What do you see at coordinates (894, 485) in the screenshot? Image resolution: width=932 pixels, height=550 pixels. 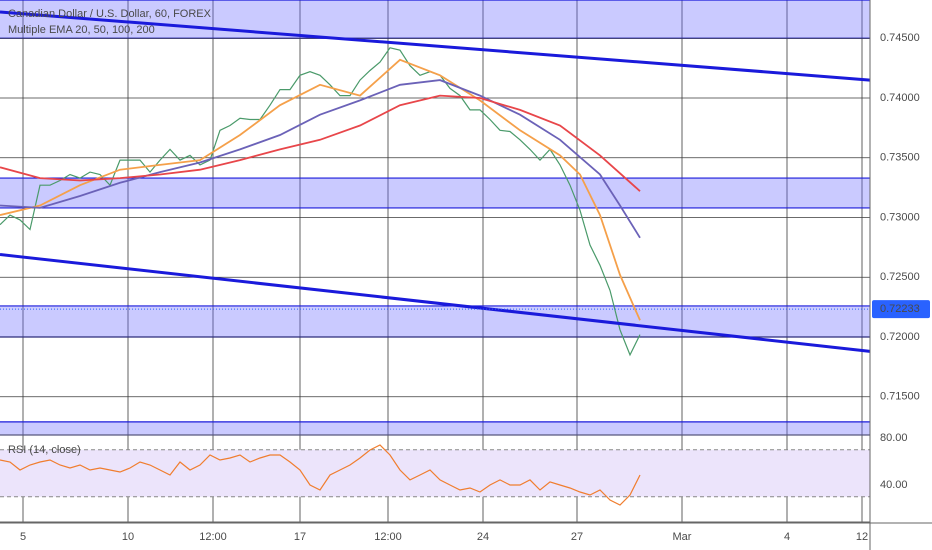 I see `y-tick-label: 40.00` at bounding box center [894, 485].